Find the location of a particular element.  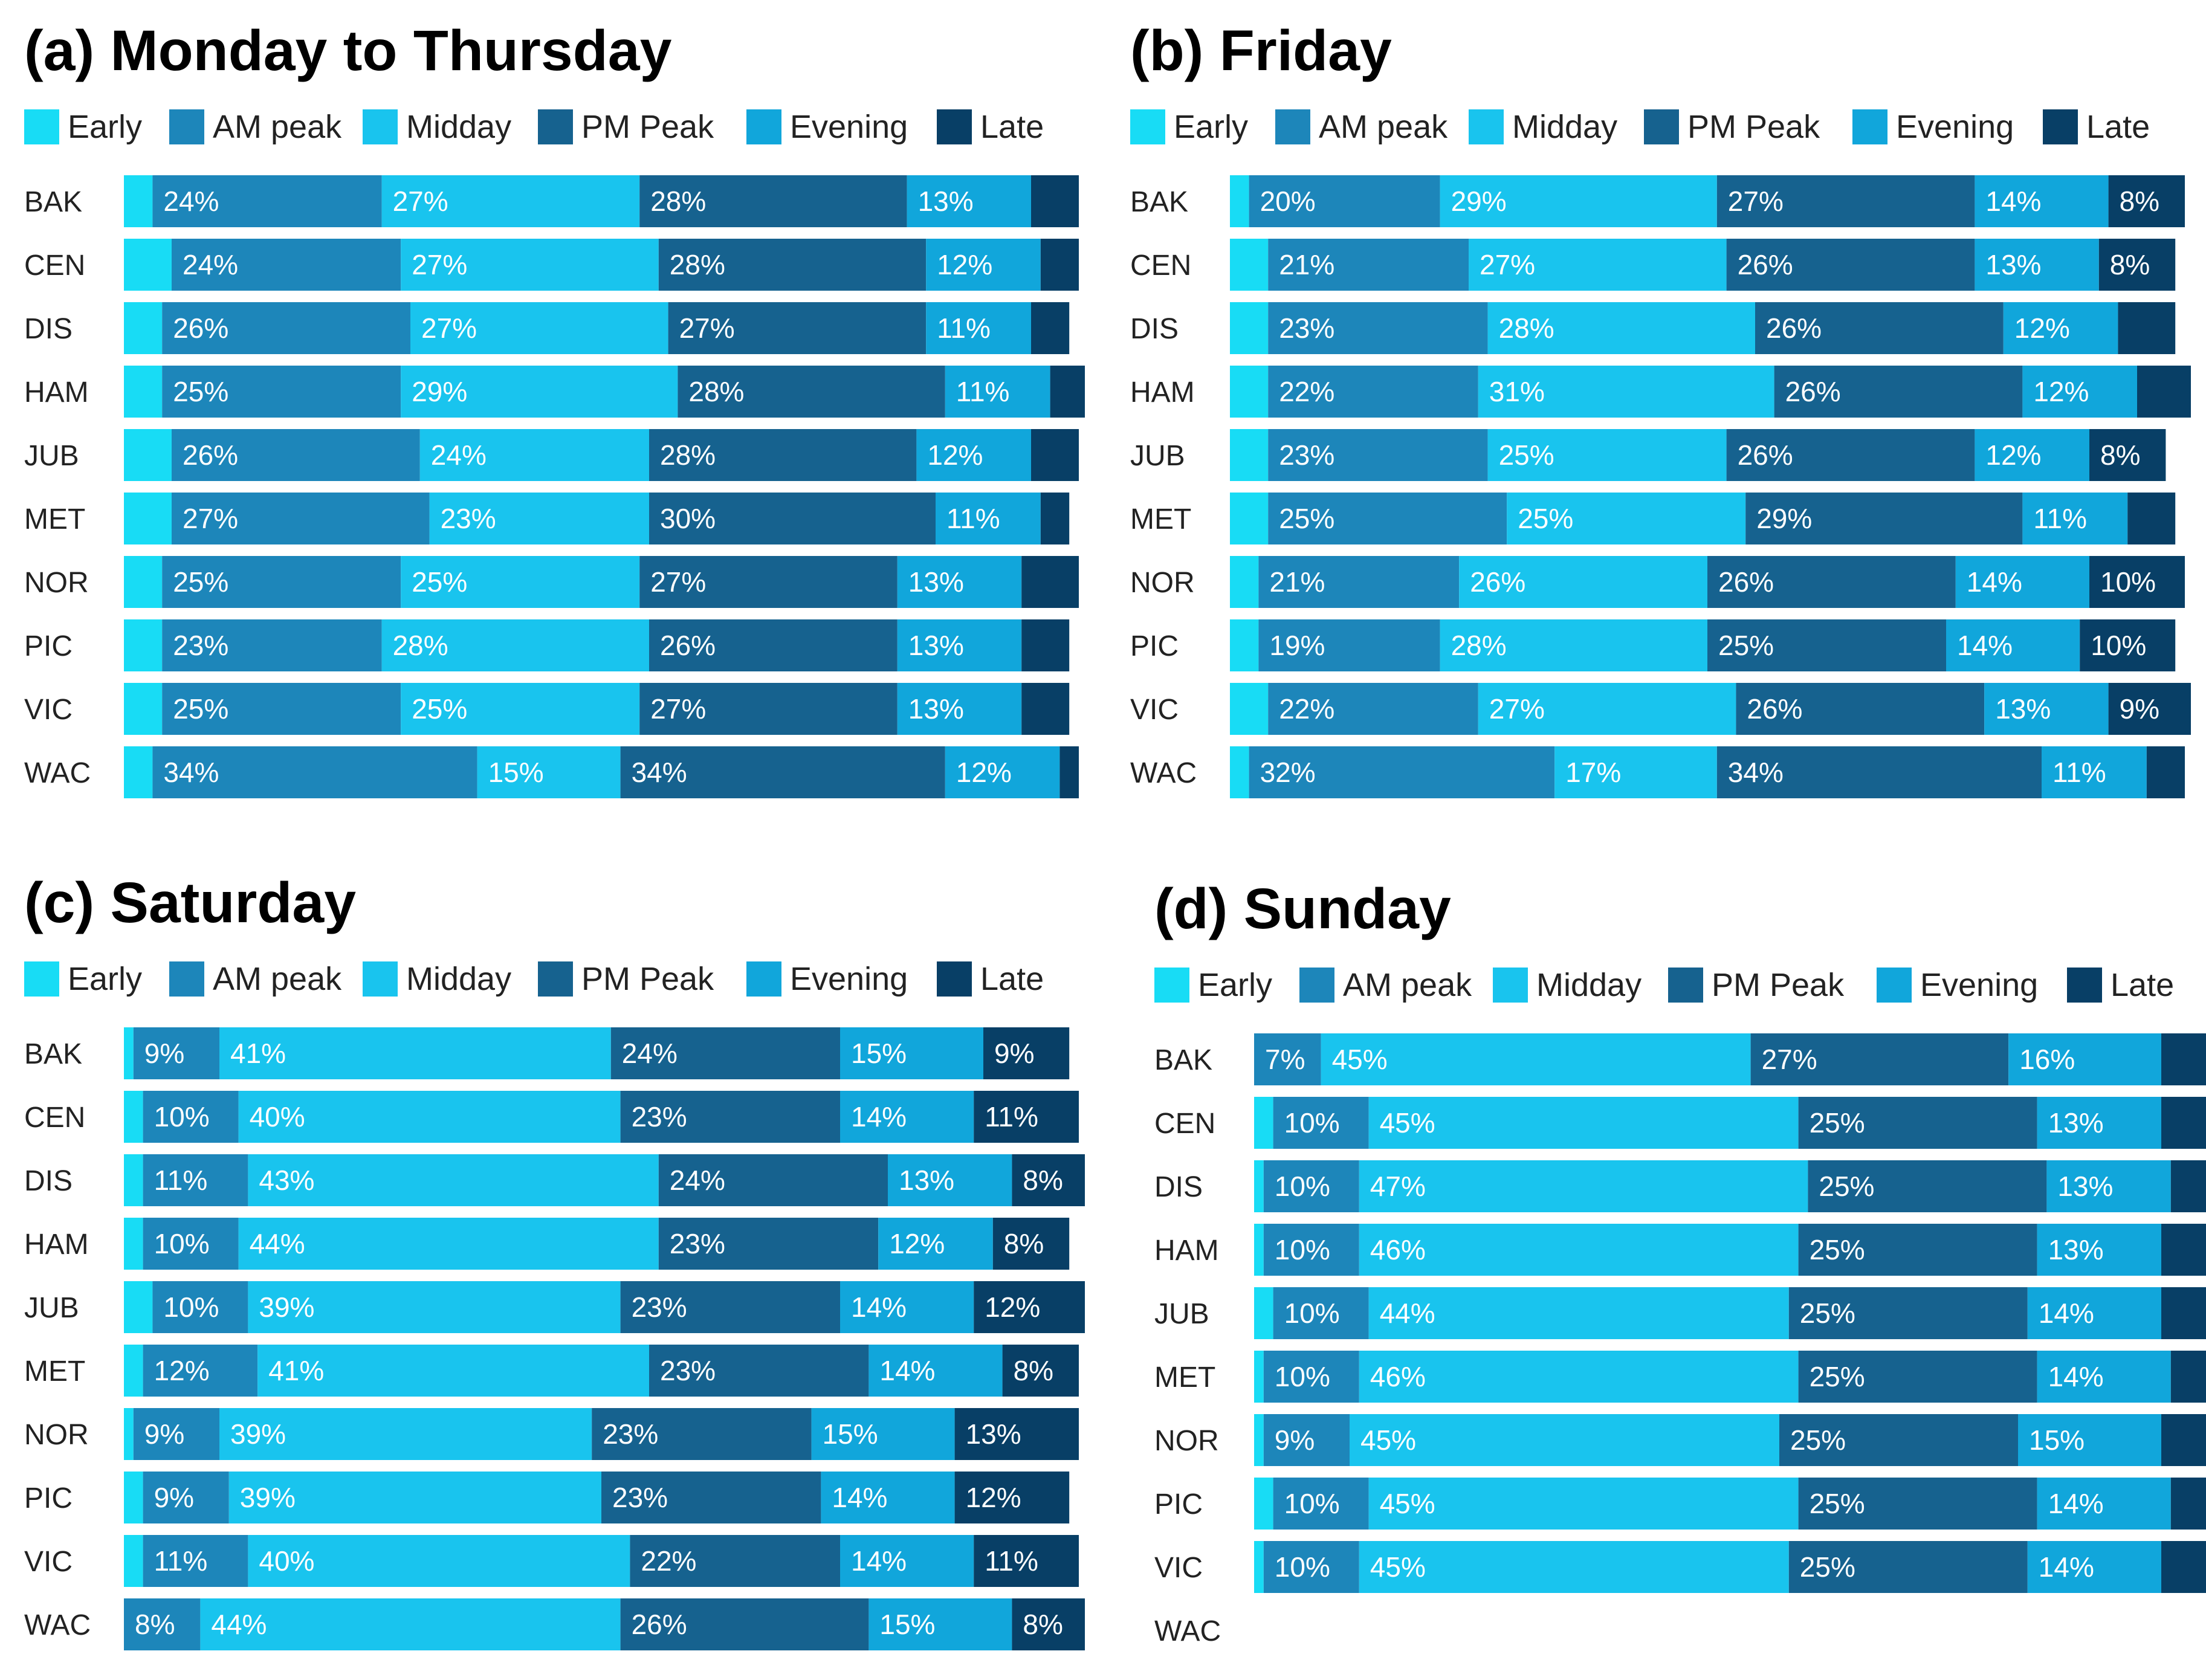

data-label: 26% is located at coordinates (1813, 391).